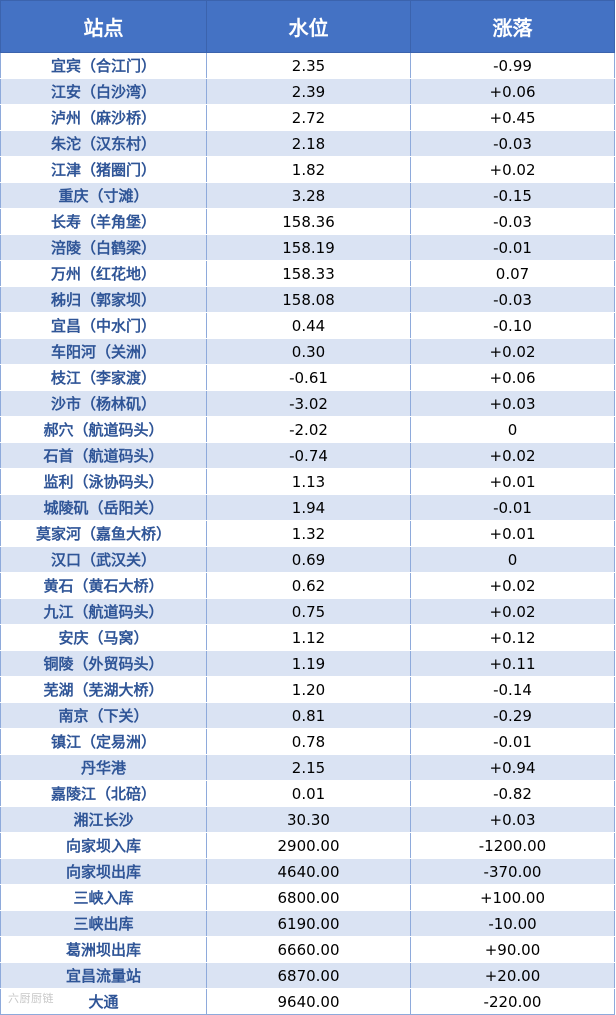  I want to click on station-cell: 长寿（羊角堡）, so click(103, 221).